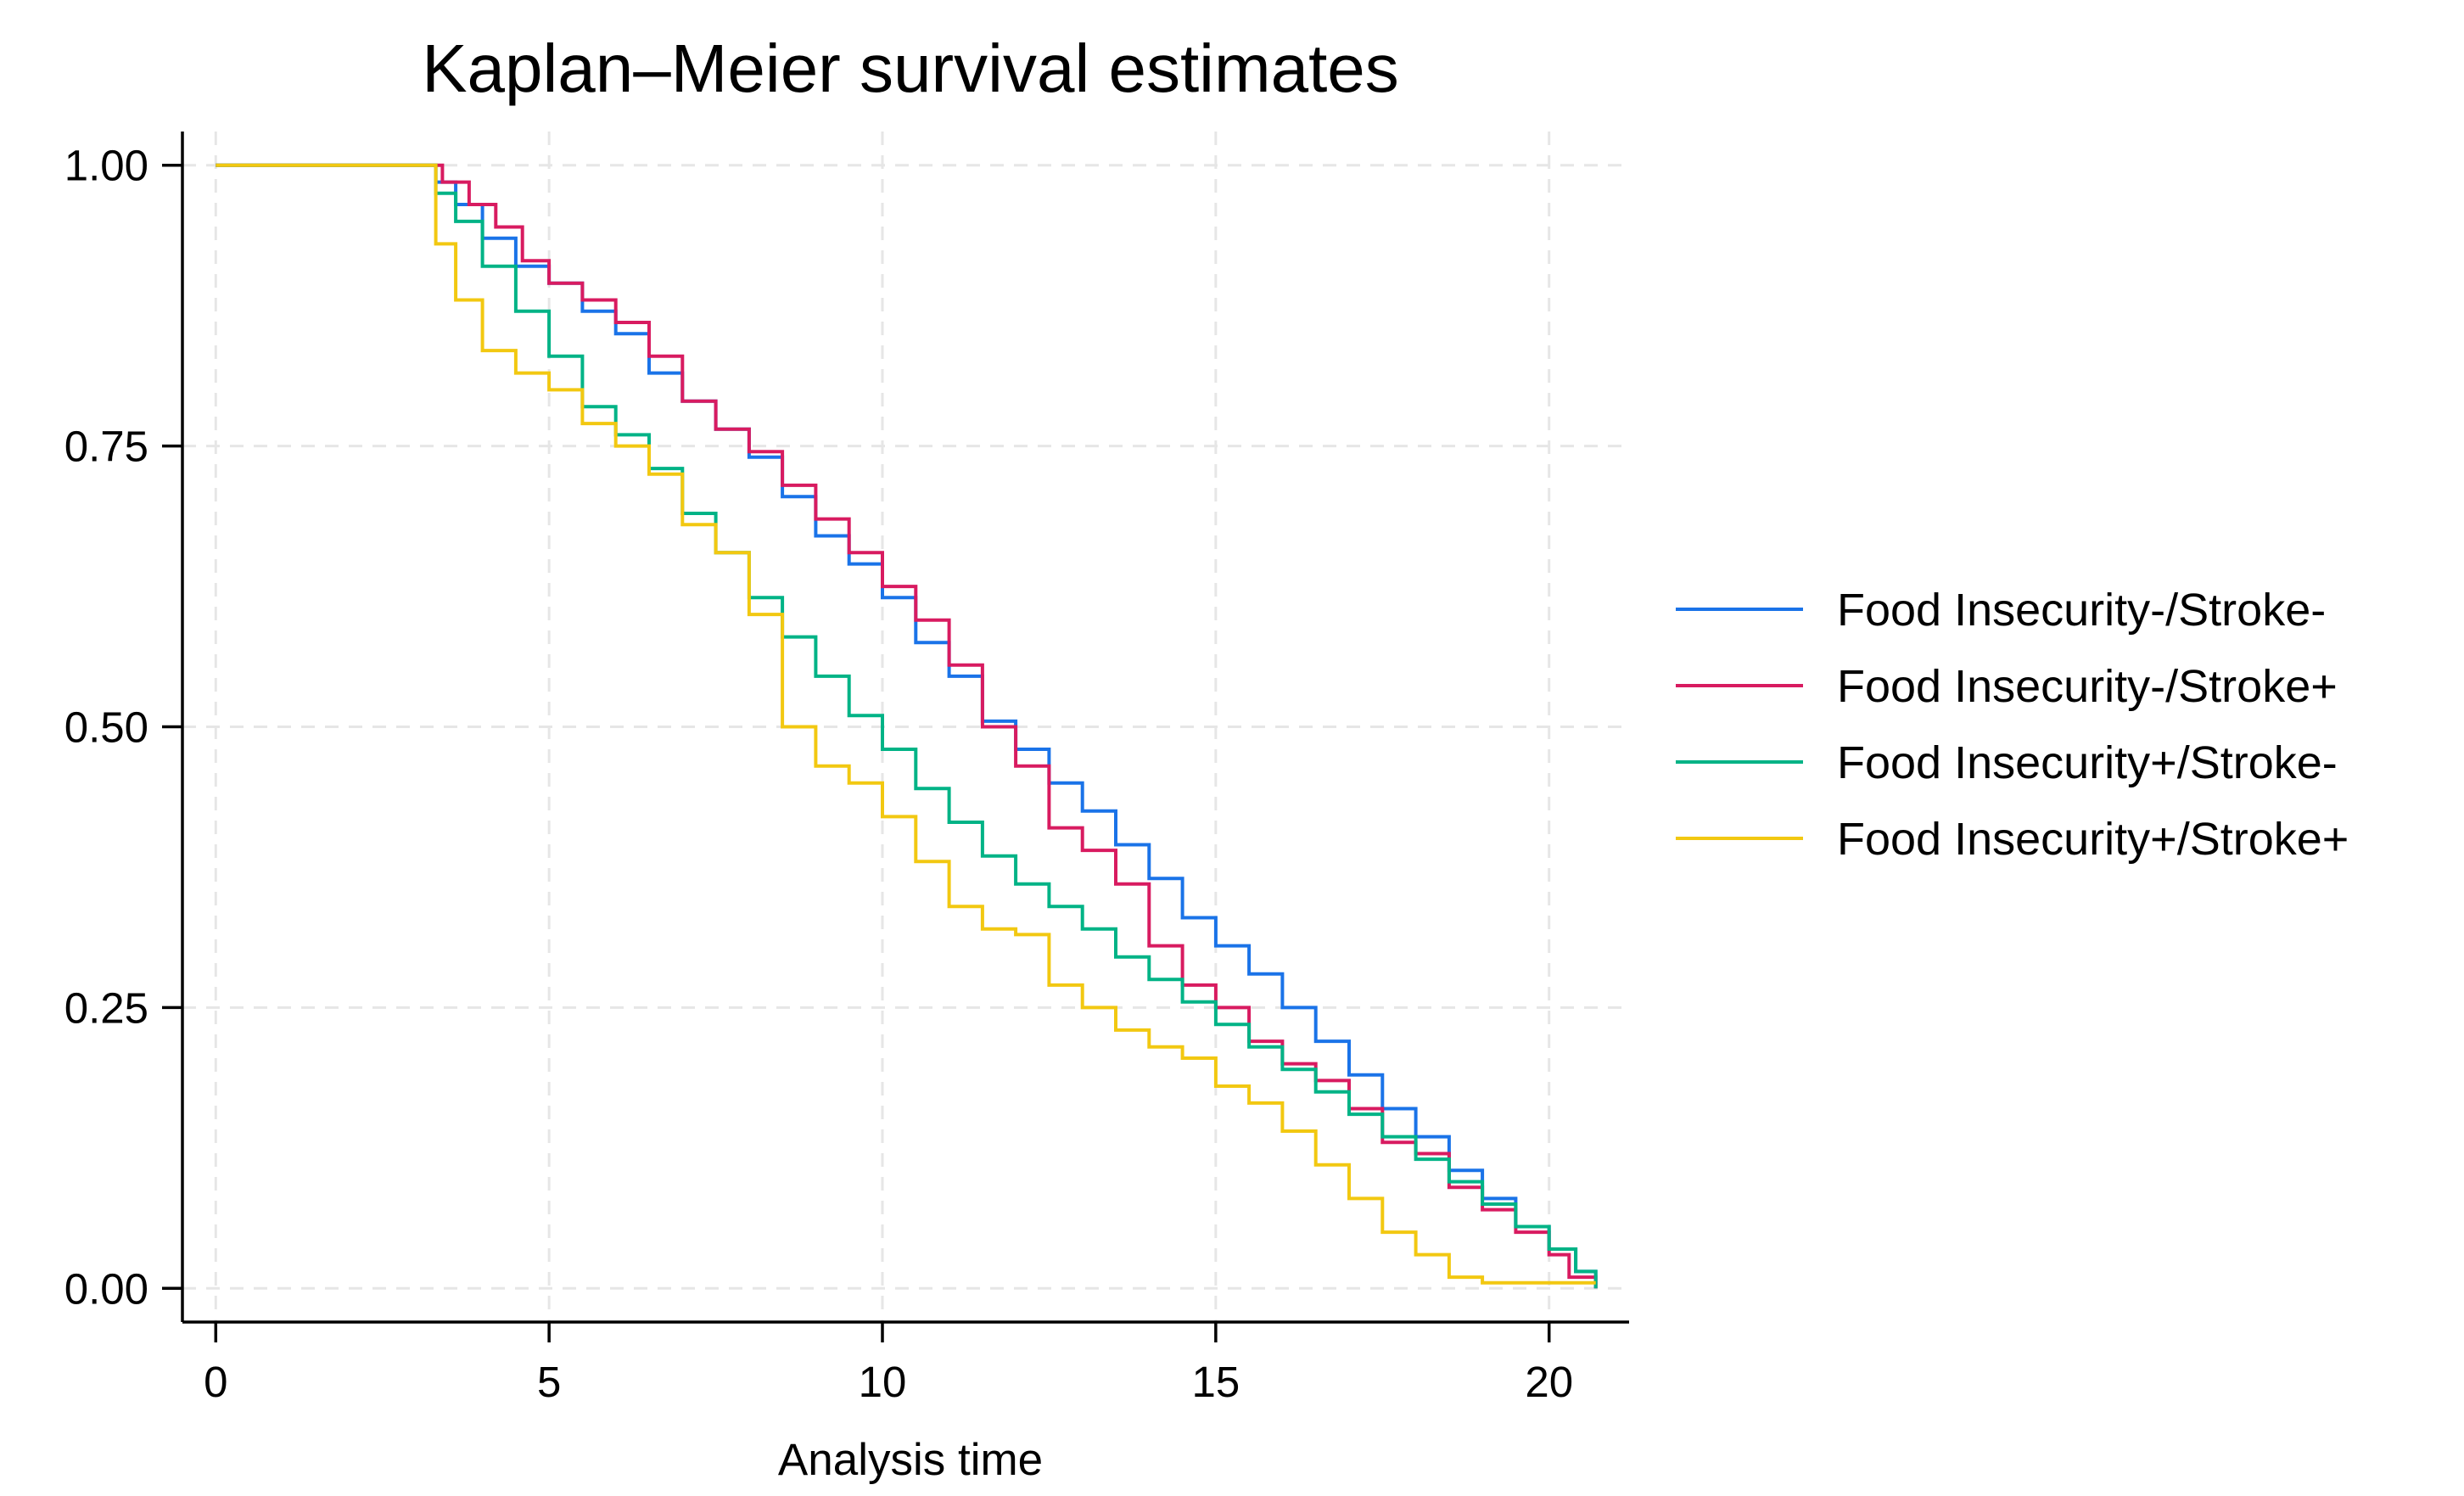 This screenshot has width=2464, height=1496. I want to click on legend-label: Food Insecurity+/Stroke-, so click(2087, 762).